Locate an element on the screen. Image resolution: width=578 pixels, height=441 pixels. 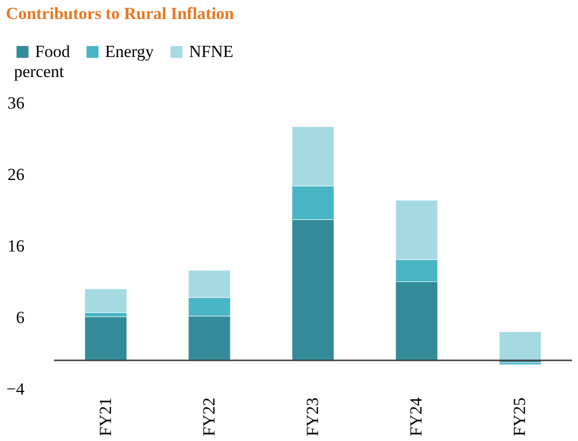
x-tick-label: FY23 is located at coordinates (312, 417).